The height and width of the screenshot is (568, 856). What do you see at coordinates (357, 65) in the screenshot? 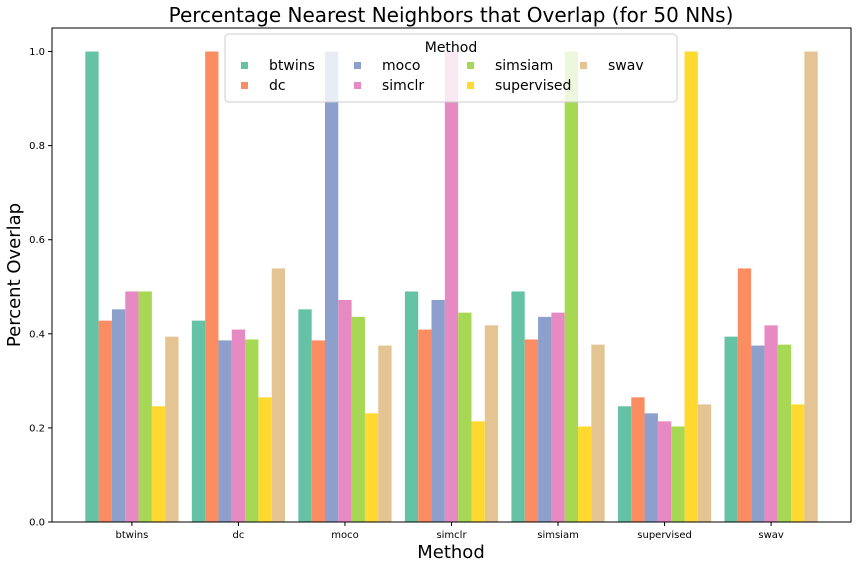
I see `legend-swatch-moco` at bounding box center [357, 65].